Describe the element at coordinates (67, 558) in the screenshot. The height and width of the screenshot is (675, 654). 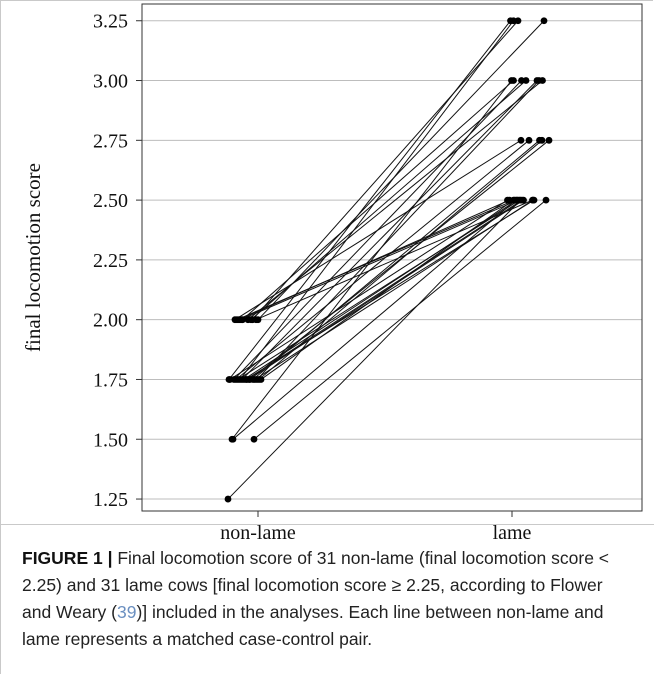
I see `caption-label: FIGURE 1 |` at that location.